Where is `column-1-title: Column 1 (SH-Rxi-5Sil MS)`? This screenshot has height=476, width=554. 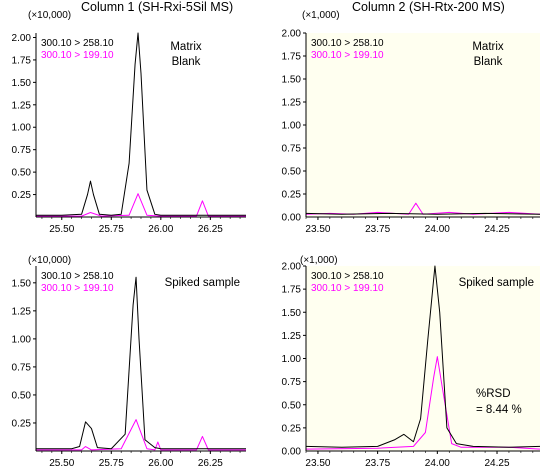
column-1-title: Column 1 (SH-Rxi-5Sil MS) is located at coordinates (157, 7).